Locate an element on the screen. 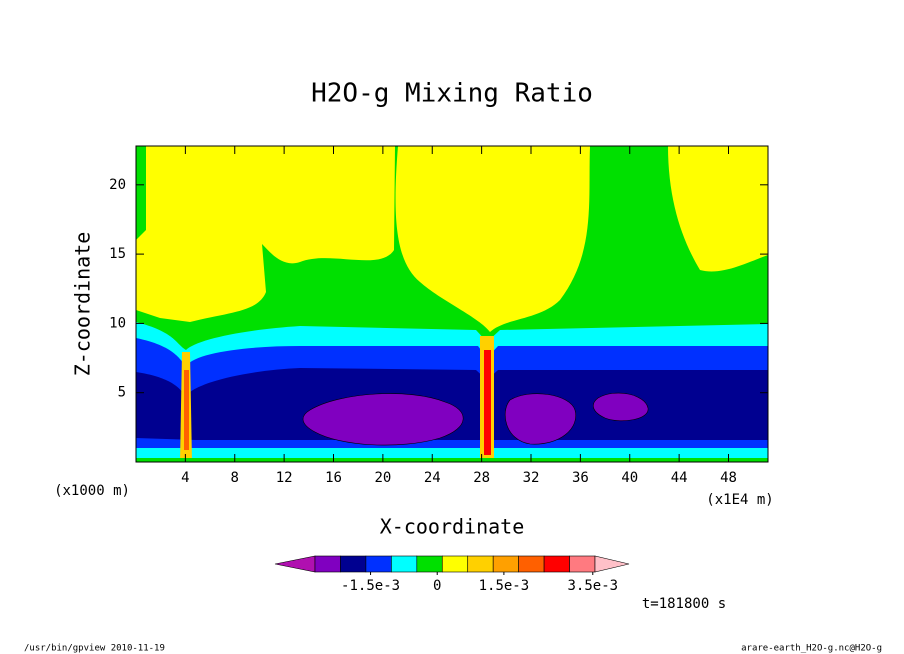 The width and height of the screenshot is (904, 654). x-tick-label: 4 is located at coordinates (185, 478).